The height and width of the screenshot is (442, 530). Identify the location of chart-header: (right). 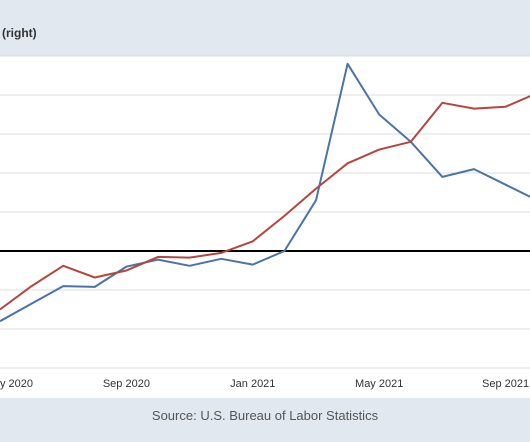
(265, 28).